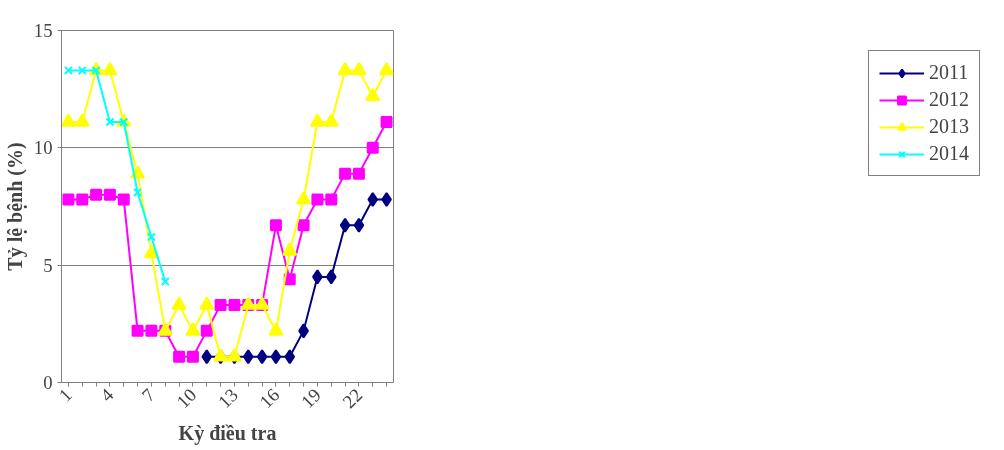  Describe the element at coordinates (15, 206) in the screenshot. I see `y-axis-title: Tỷ lệ bệnh (%)` at that location.